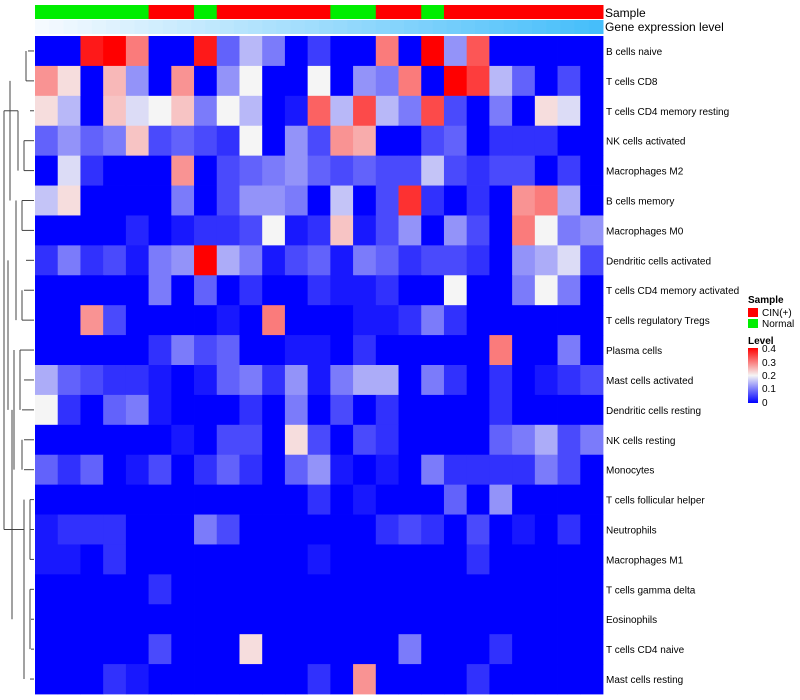 The image size is (800, 700). What do you see at coordinates (753, 312) in the screenshot?
I see `legend-swatch-cin` at bounding box center [753, 312].